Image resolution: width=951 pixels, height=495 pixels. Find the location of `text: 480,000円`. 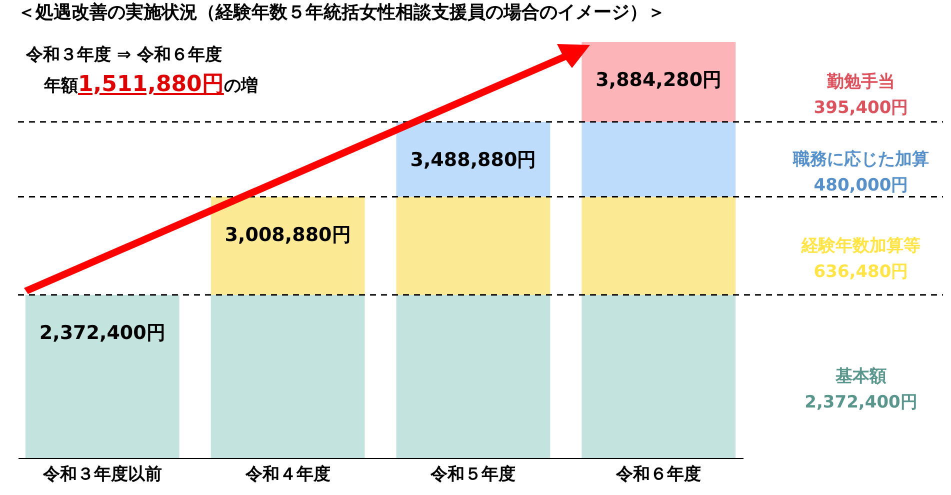

text: 480,000円 is located at coordinates (861, 185).